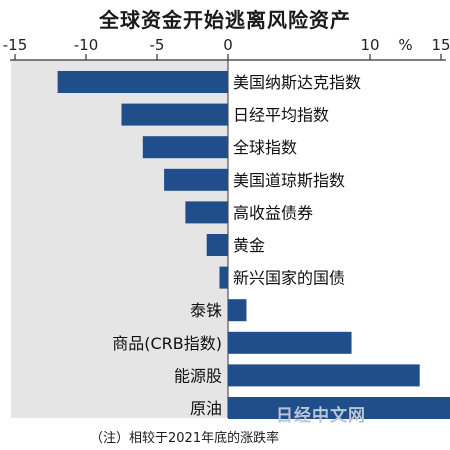 This screenshot has width=450, height=450. Describe the element at coordinates (157, 45) in the screenshot. I see `x-tick-label-2: -5` at that location.